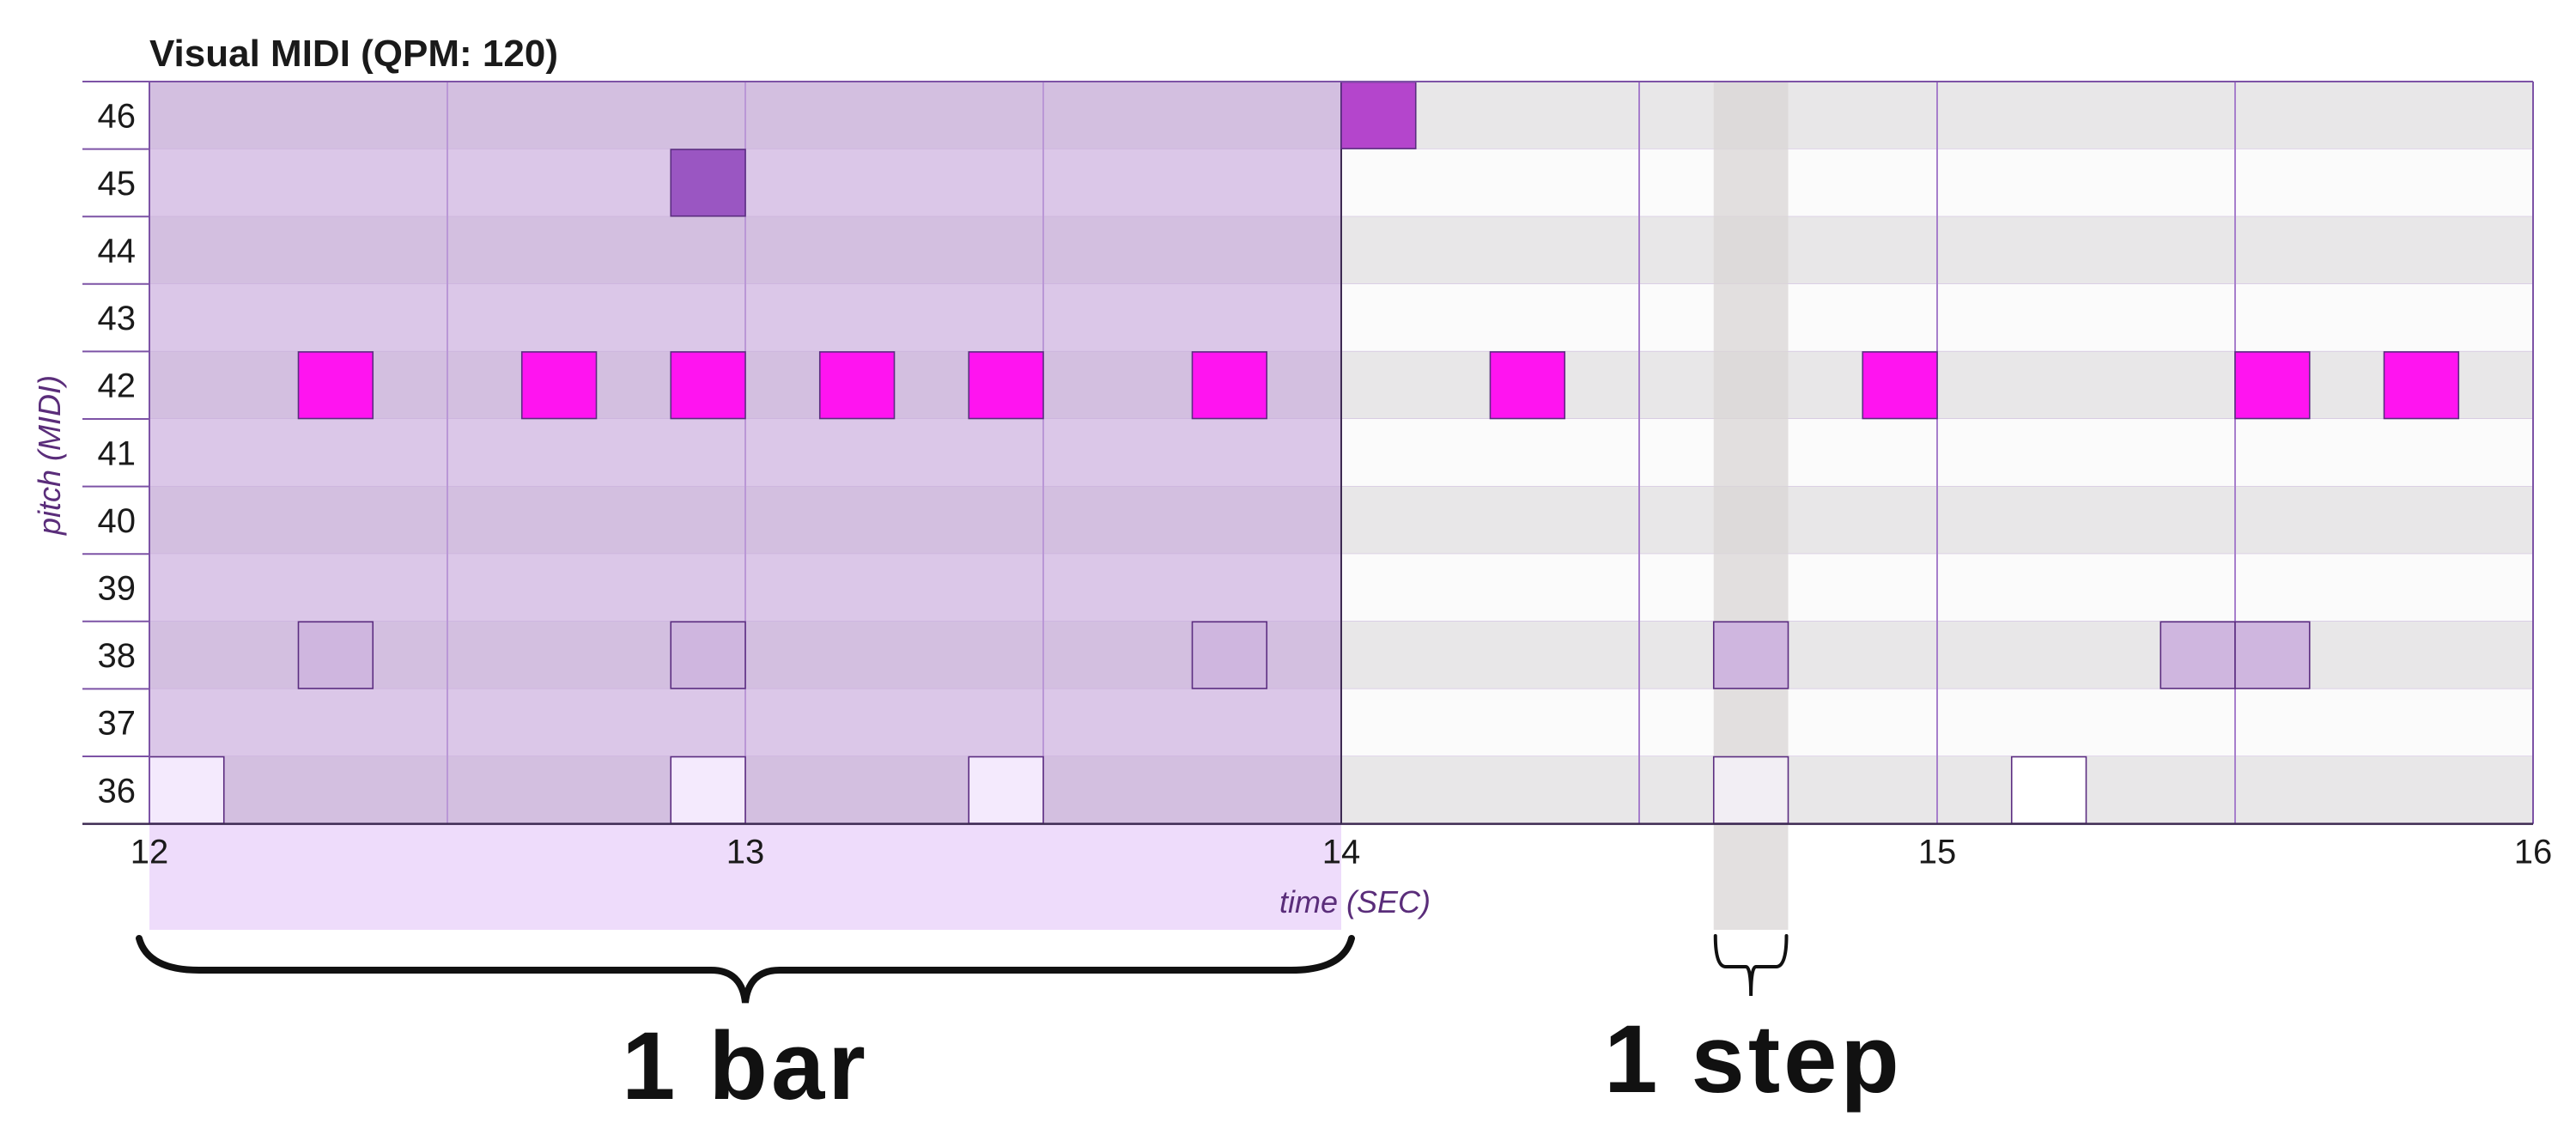  Describe the element at coordinates (746, 969) in the screenshot. I see `bar-brace` at that location.